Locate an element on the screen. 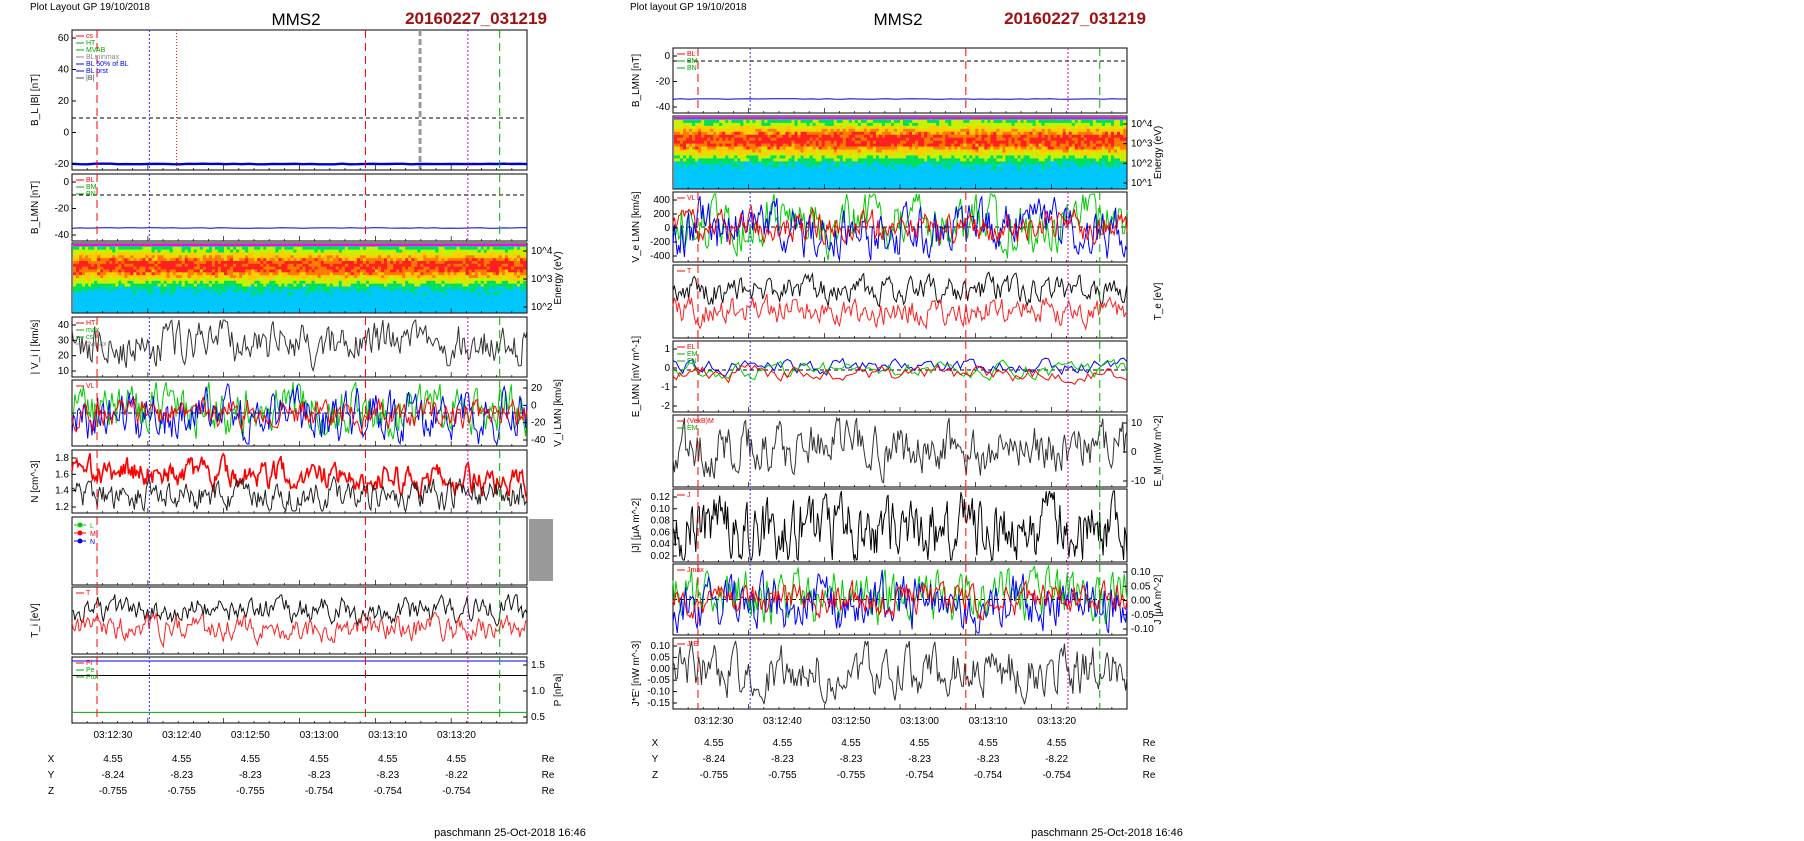 The width and height of the screenshot is (1804, 841). legend-label: M is located at coordinates (93, 534).